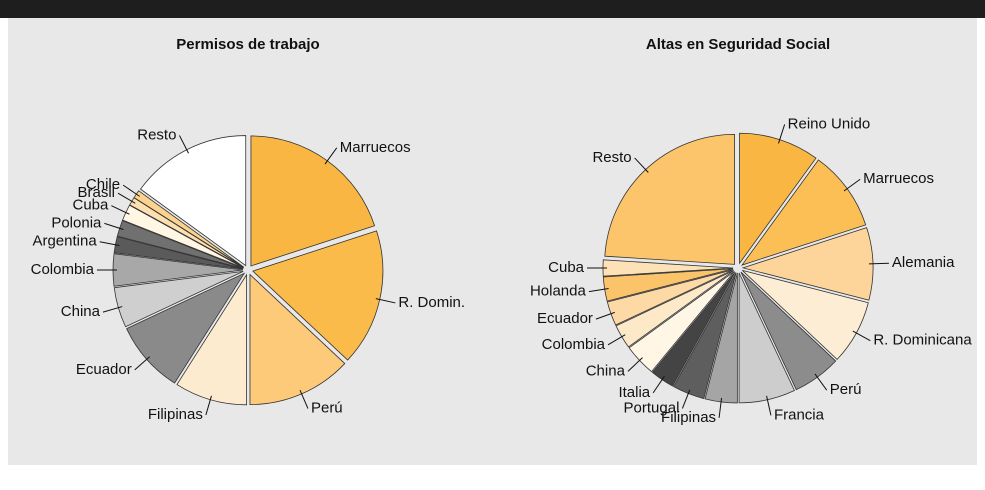 The height and width of the screenshot is (490, 985). I want to click on slice-label: Polonia, so click(76, 222).